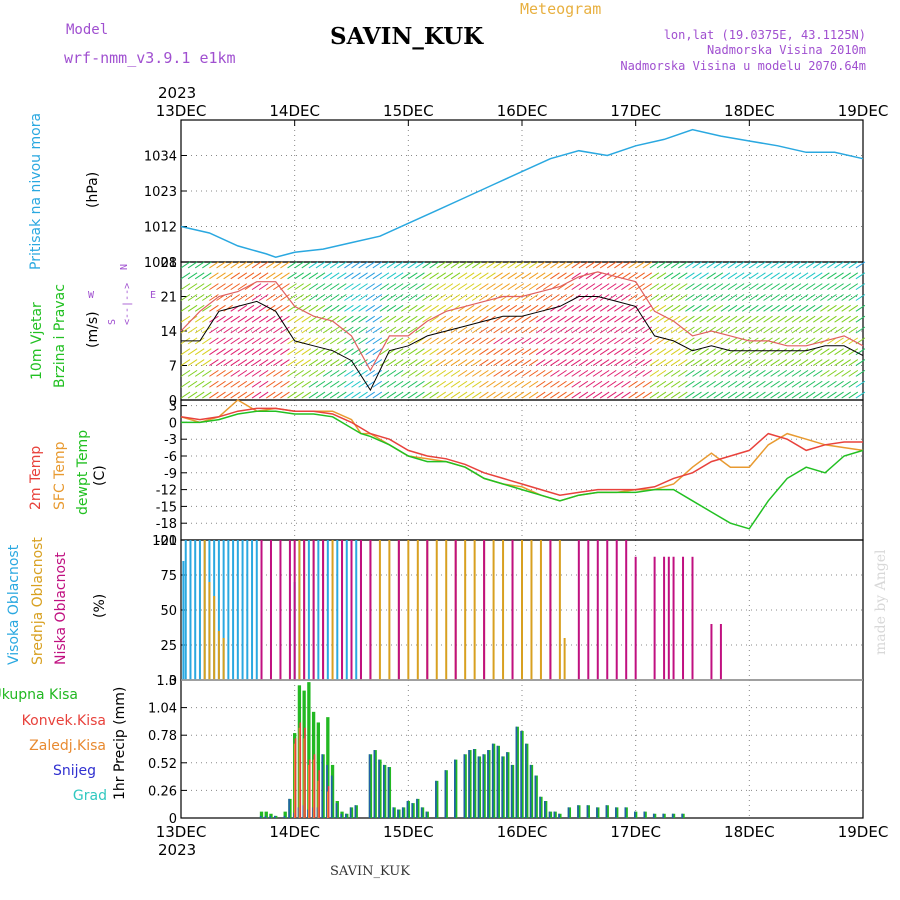 The height and width of the screenshot is (900, 900). I want to click on precip-total-bar, so click(261, 814).